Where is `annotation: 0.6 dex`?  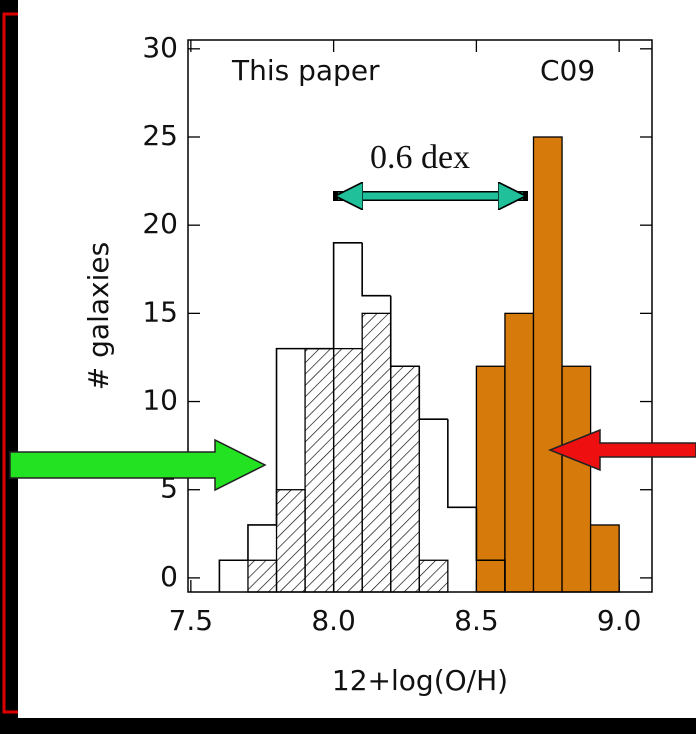
annotation: 0.6 dex is located at coordinates (420, 157).